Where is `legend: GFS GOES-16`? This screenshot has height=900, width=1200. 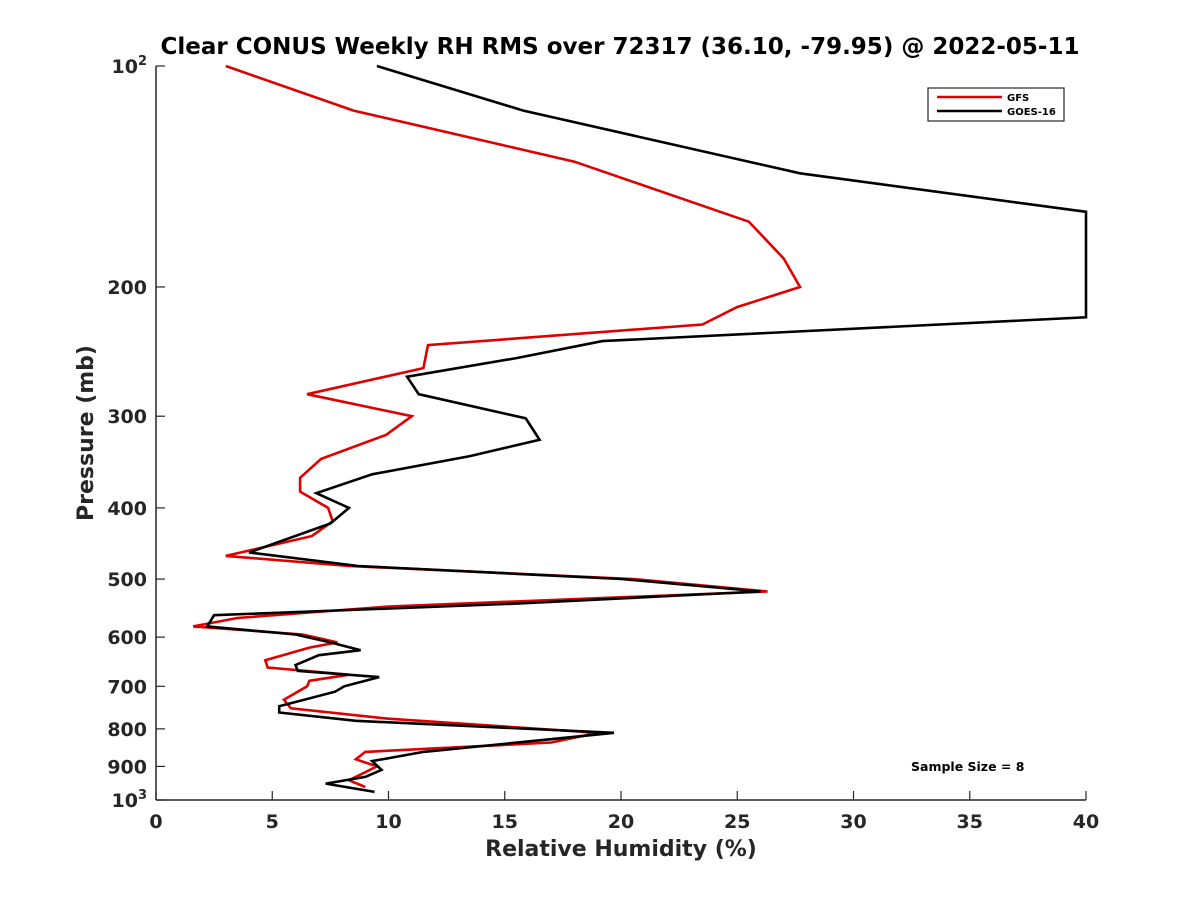
legend: GFS GOES-16 is located at coordinates (996, 104).